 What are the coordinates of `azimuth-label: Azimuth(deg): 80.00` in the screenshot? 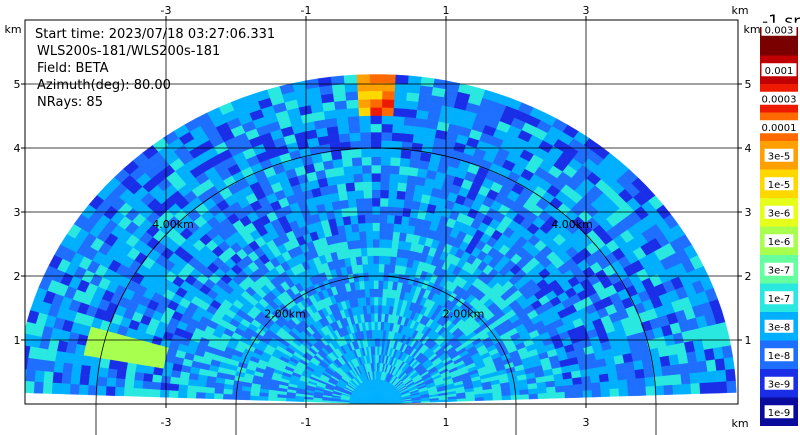 It's located at (104, 85).